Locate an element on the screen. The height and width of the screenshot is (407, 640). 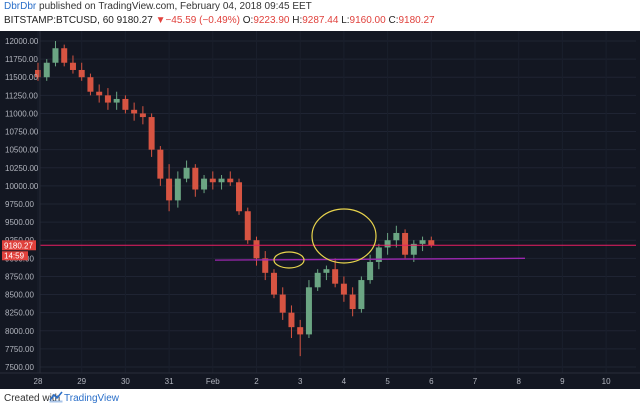
price-tick-label: 7500.00 is located at coordinates (19, 367).